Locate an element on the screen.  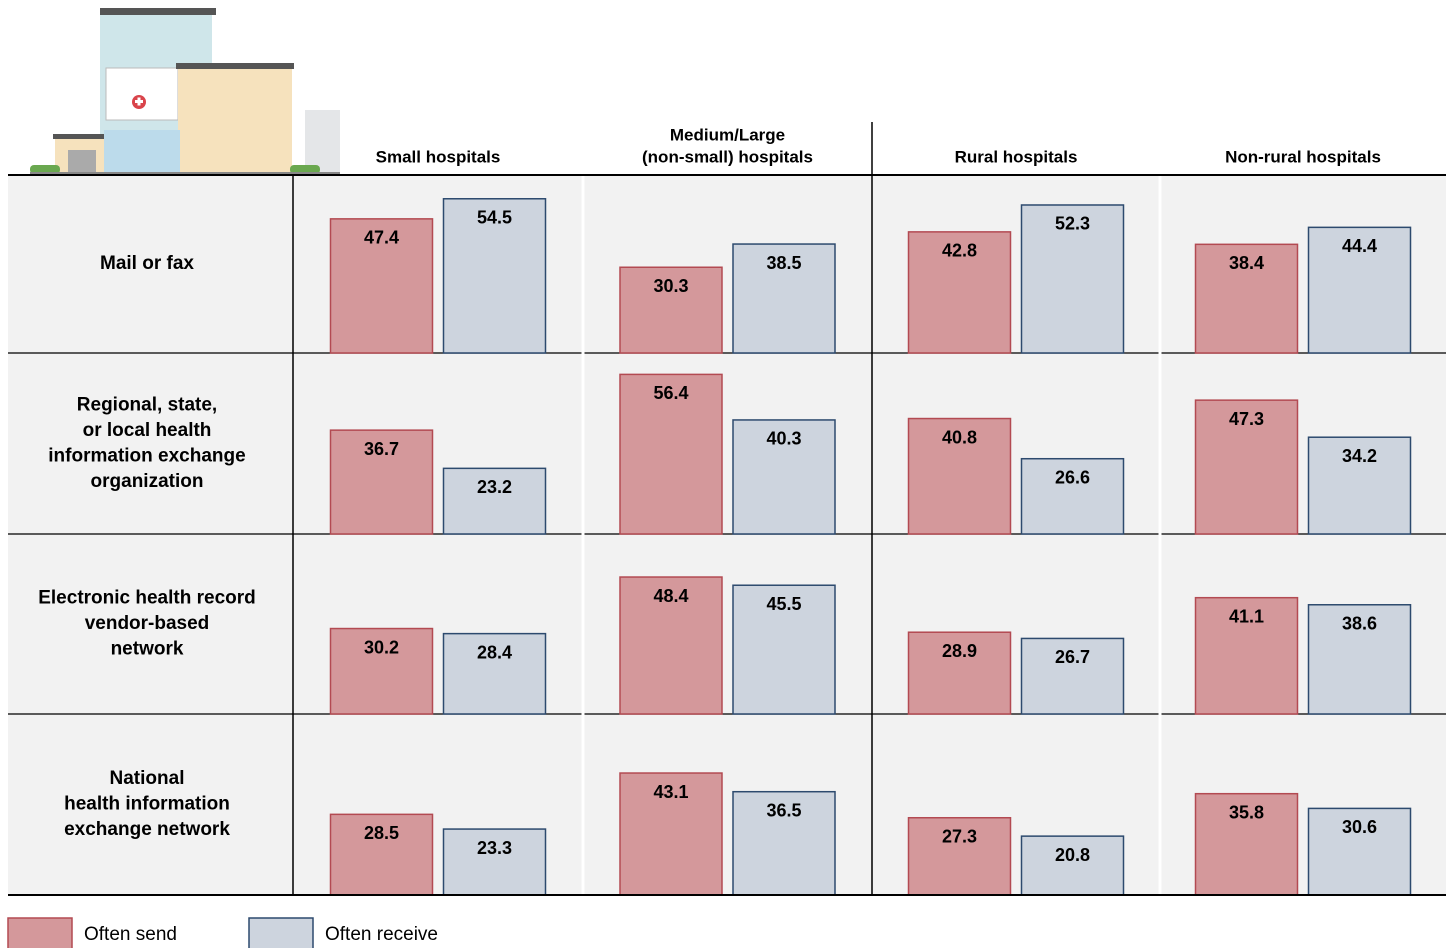
value-label: 47.4 is located at coordinates (381, 238).